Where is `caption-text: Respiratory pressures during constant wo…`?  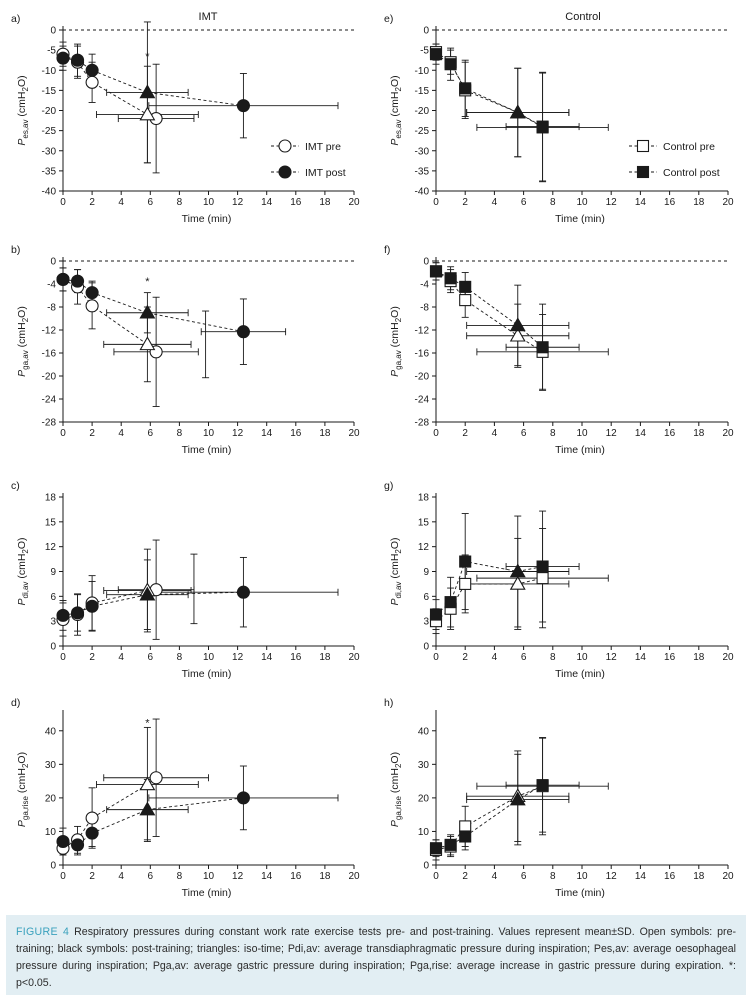
caption-text: Respiratory pressures during constant wo… is located at coordinates (376, 957).